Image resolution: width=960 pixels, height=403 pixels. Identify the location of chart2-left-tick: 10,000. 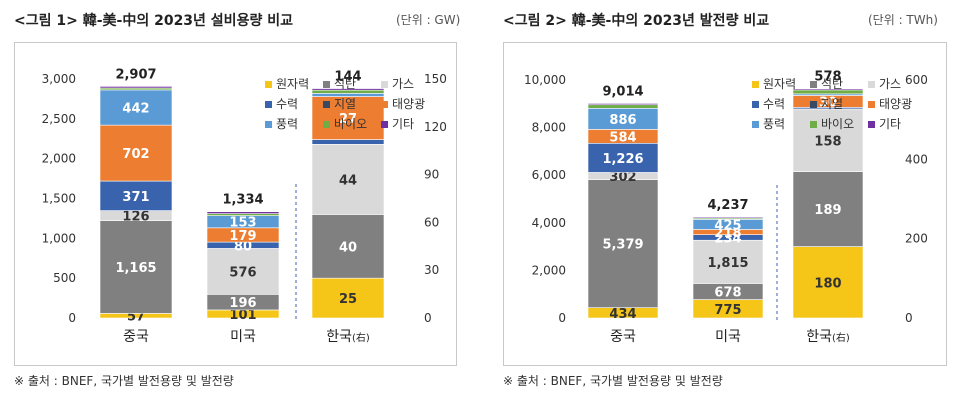
(545, 80).